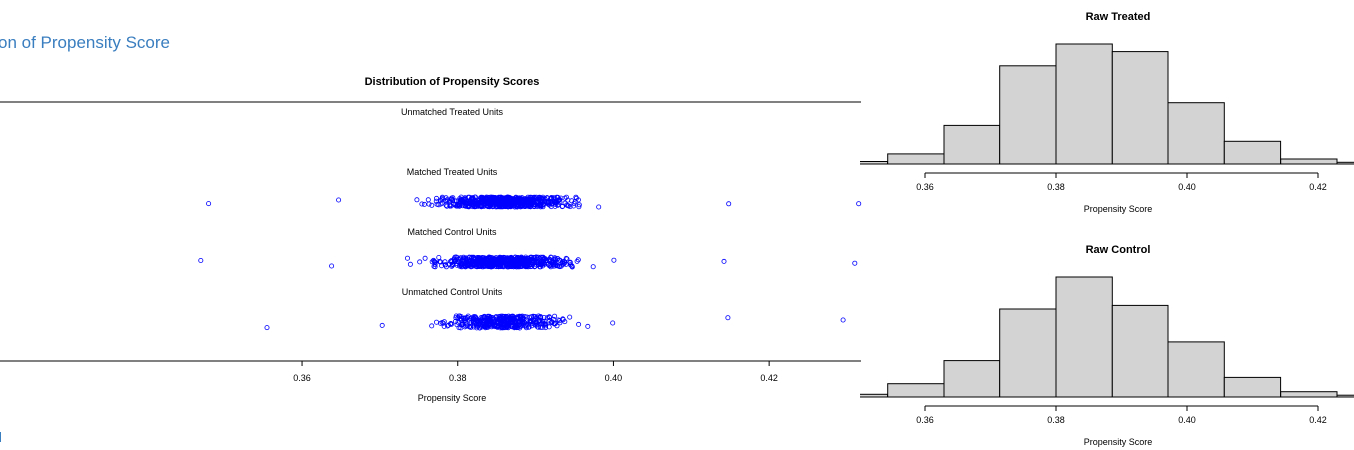 The width and height of the screenshot is (1354, 450). Describe the element at coordinates (452, 232) in the screenshot. I see `group-label-matched-control: Matched Control Units` at that location.